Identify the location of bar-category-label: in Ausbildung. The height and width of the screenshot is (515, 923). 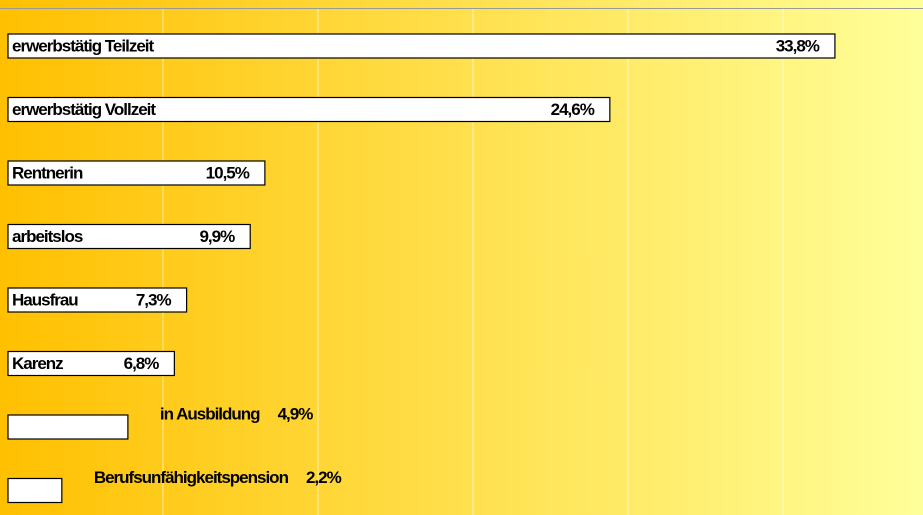
(210, 413).